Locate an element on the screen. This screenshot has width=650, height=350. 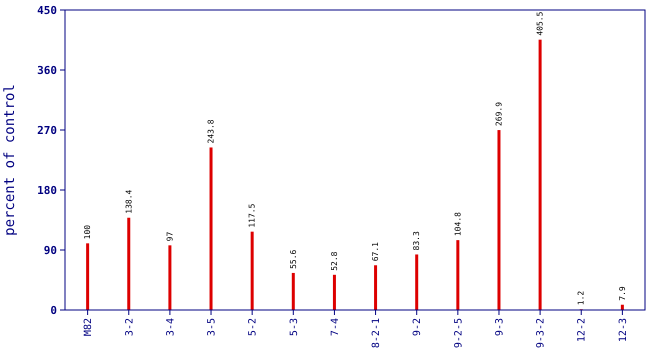
x-tick-label: 7-4 is located at coordinates (335, 327).